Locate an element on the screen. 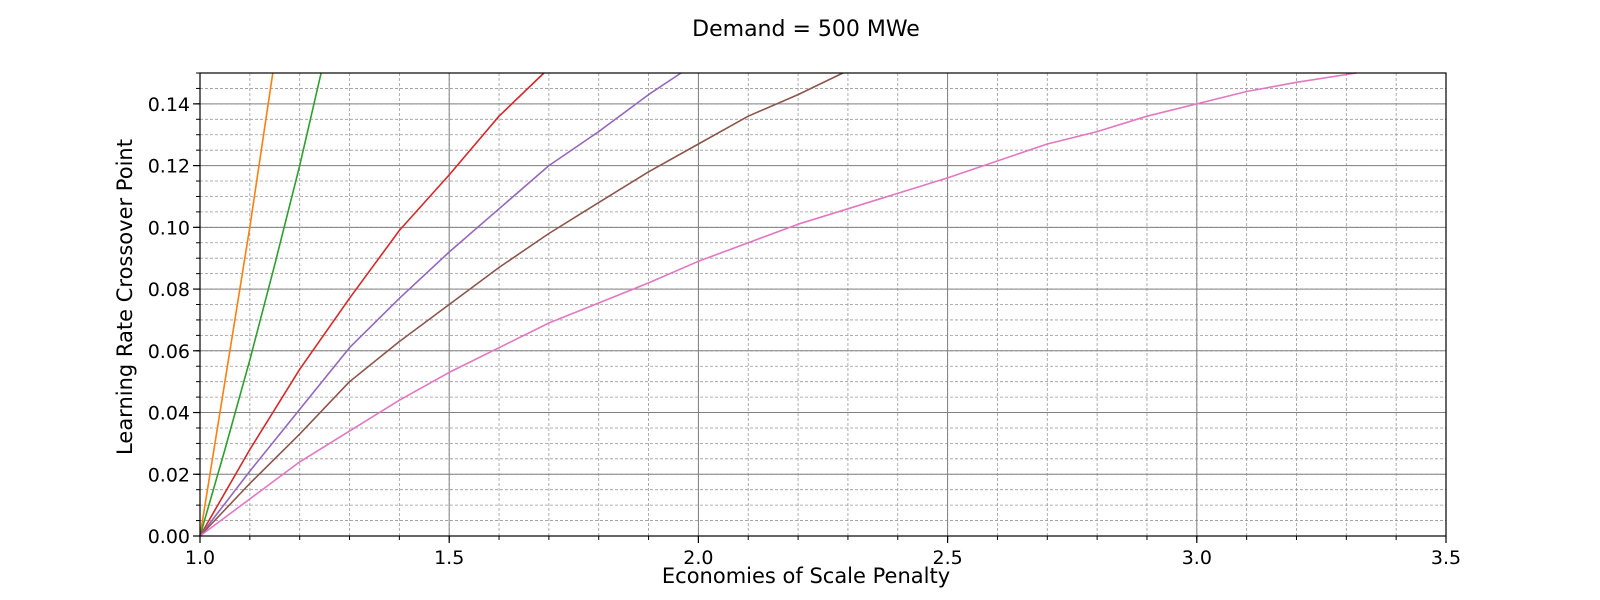 Image resolution: width=1600 pixels, height=600 pixels. x-tick-labels: 1.0 1.5 2.0 2.5 3.0 3.5 is located at coordinates (823, 558).